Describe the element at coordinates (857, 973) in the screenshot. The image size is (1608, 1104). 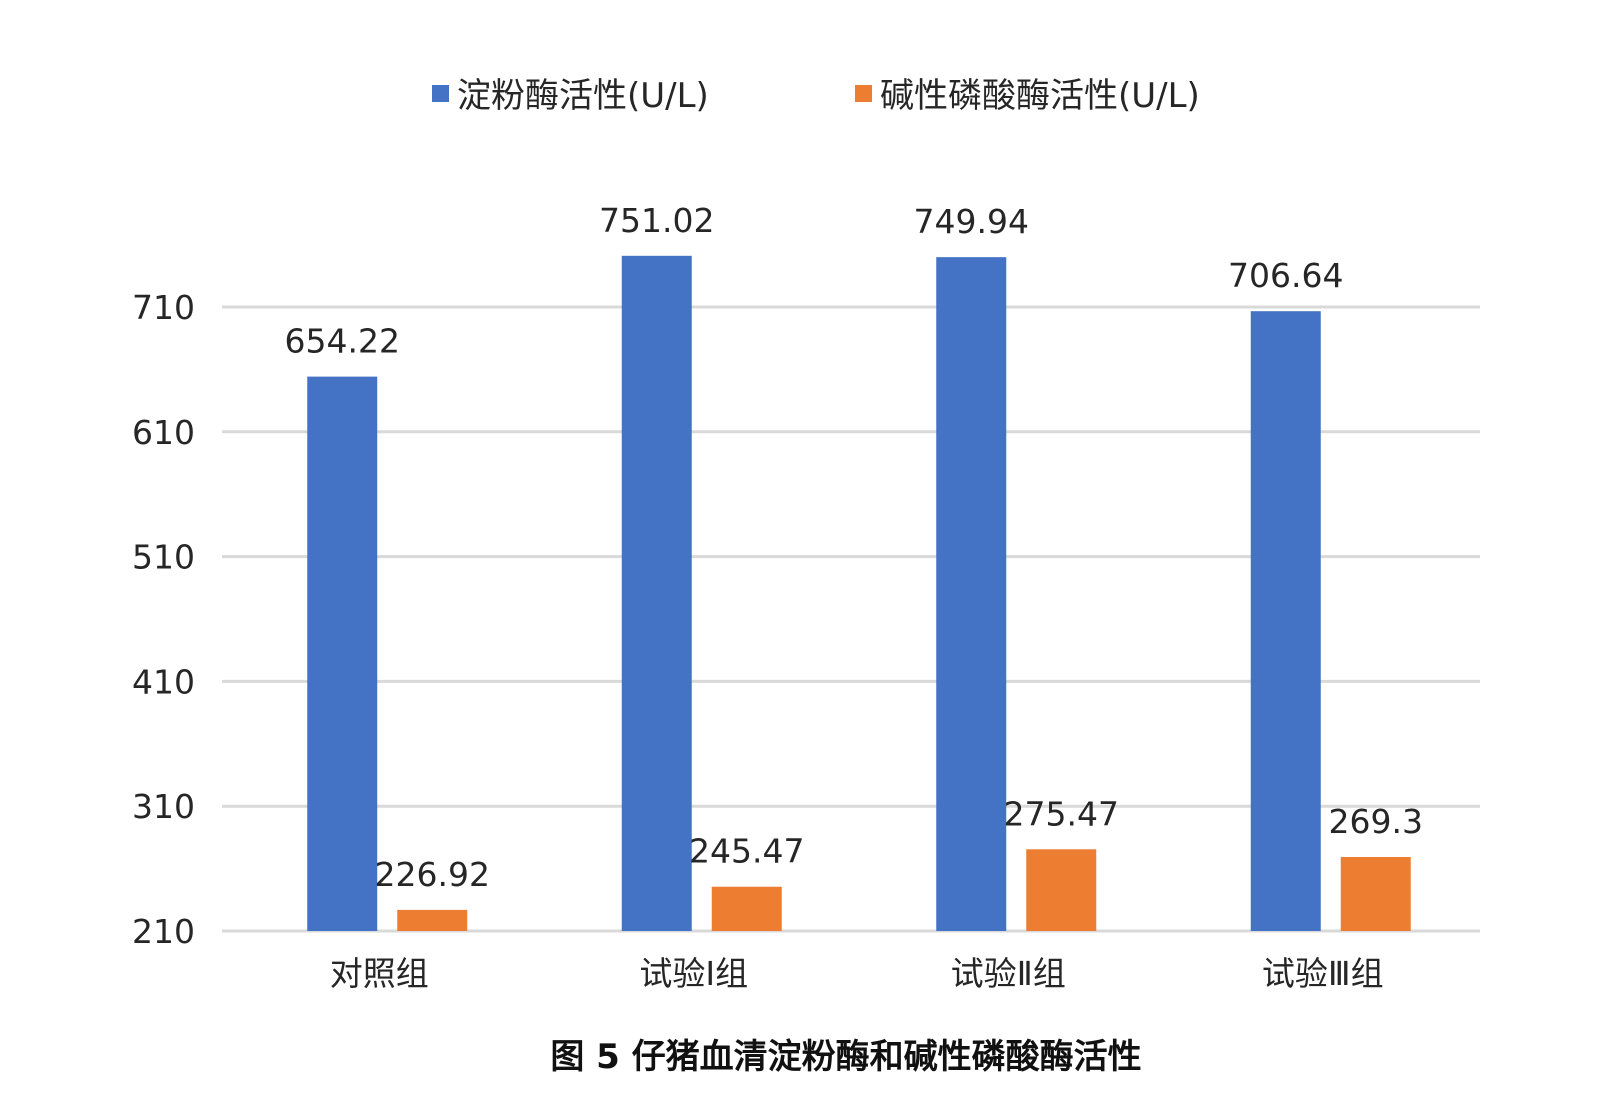
I see `x-axis-category-labels: 对照组 试验Ⅰ组 试验Ⅱ组 试验Ⅲ组` at that location.